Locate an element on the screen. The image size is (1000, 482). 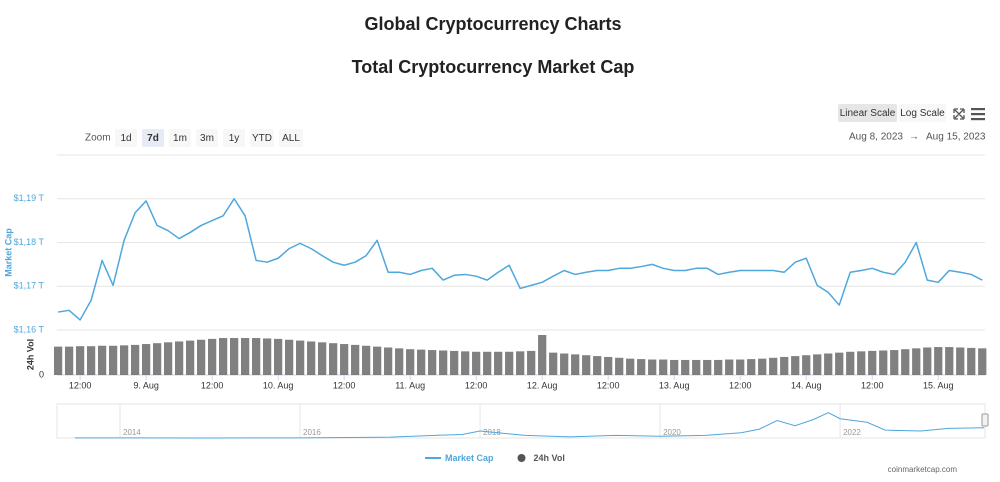
zoom-button: 7d is located at coordinates (153, 138).